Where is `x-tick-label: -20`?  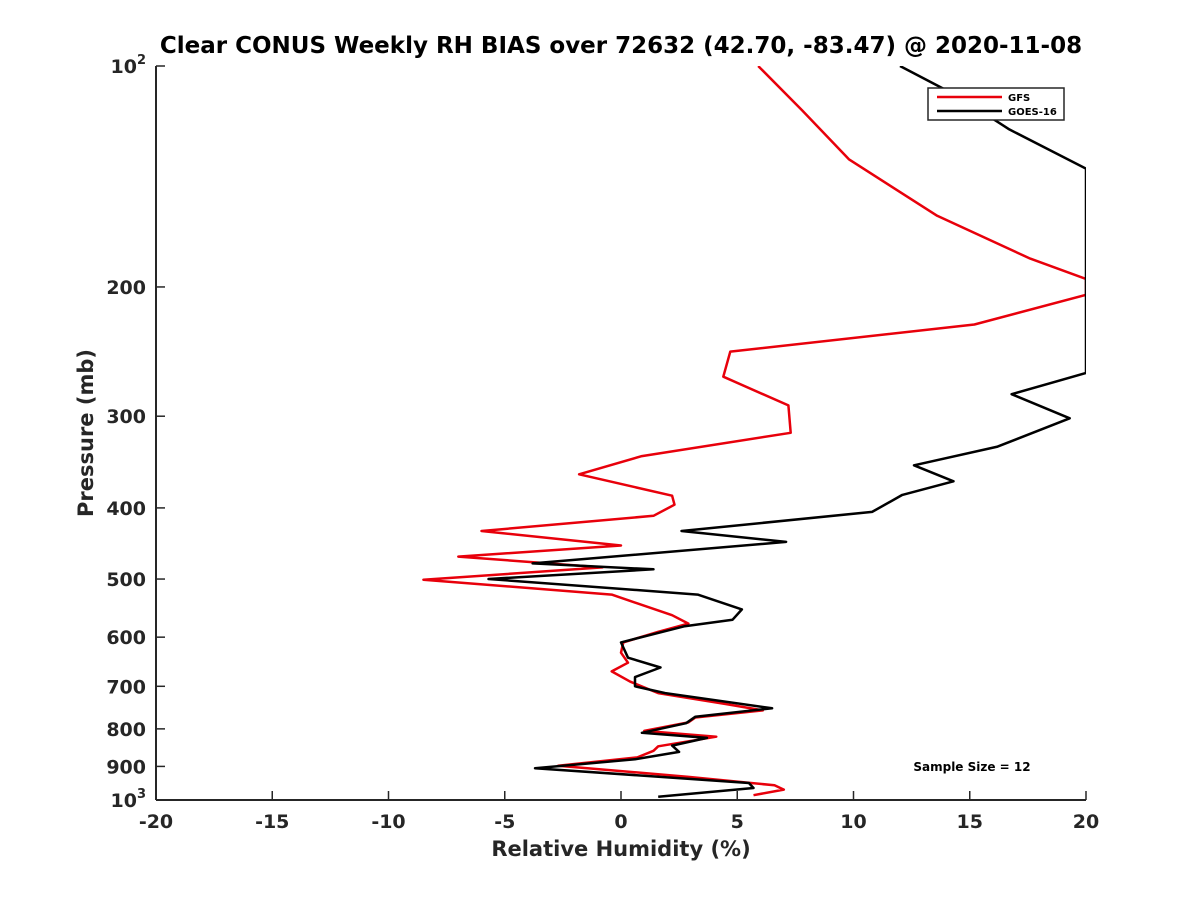 x-tick-label: -20 is located at coordinates (156, 822).